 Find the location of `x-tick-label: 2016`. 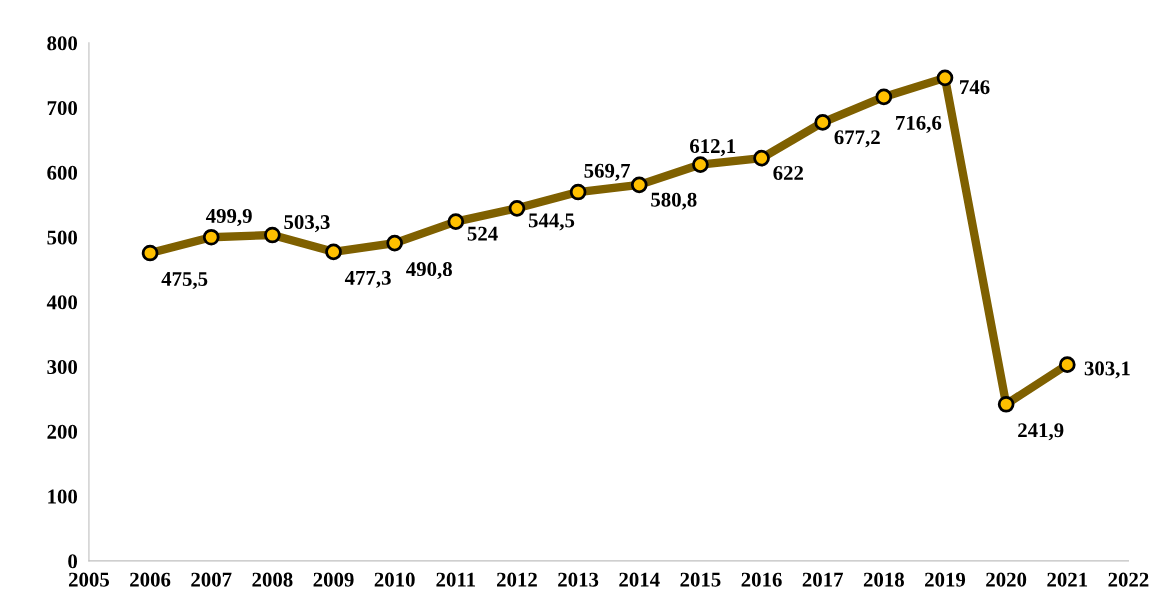

x-tick-label: 2016 is located at coordinates (761, 579).